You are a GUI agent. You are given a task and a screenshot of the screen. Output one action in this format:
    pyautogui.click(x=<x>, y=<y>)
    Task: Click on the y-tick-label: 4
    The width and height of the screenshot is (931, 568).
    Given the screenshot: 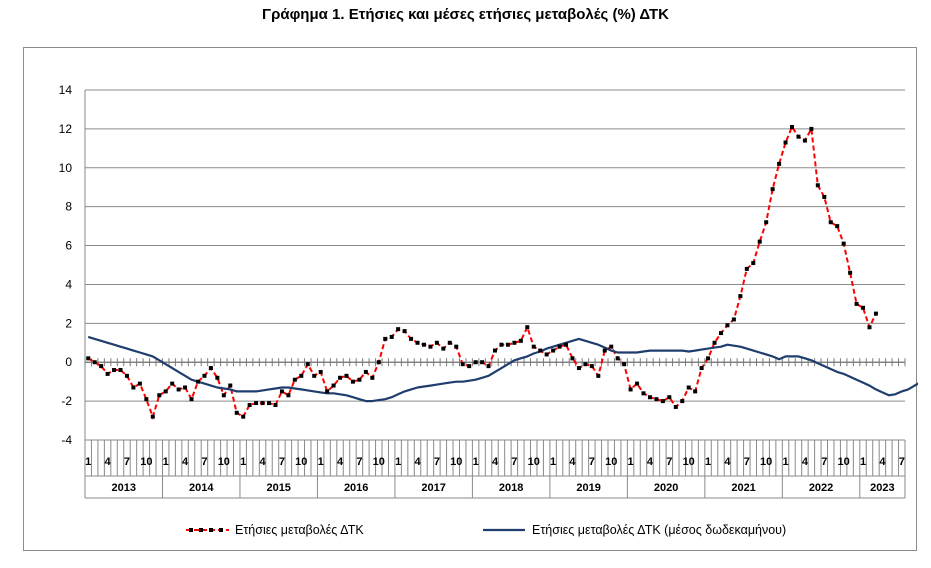 What is the action you would take?
    pyautogui.click(x=68, y=284)
    